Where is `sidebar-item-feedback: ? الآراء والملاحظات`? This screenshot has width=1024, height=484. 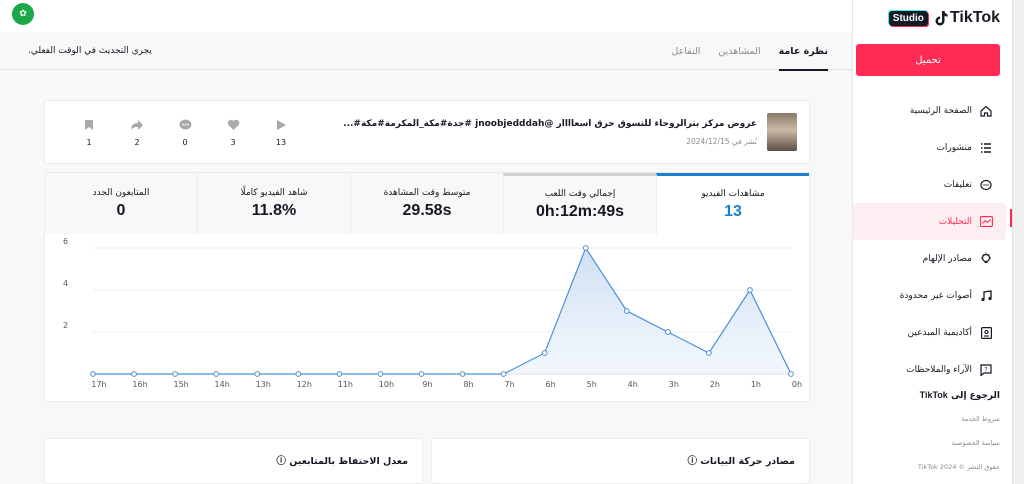
sidebar-item-feedback: ? الآراء والملاحظات is located at coordinates (929, 369).